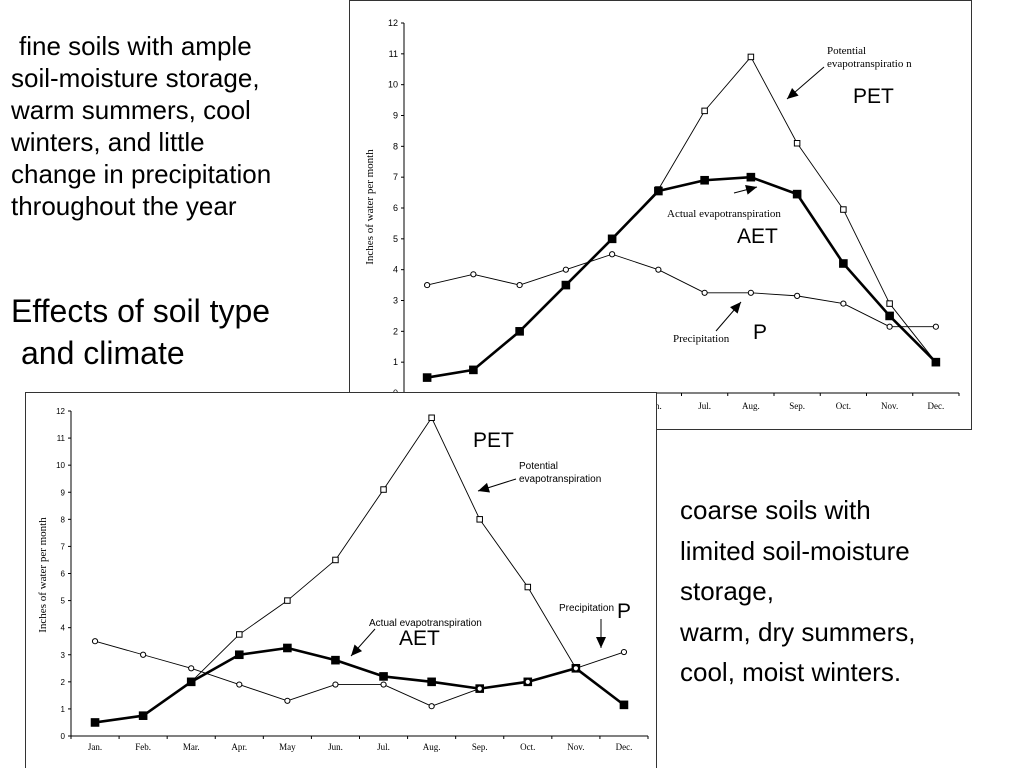 The height and width of the screenshot is (769, 1024). I want to click on x-tick-label: Jul., so click(383, 747).